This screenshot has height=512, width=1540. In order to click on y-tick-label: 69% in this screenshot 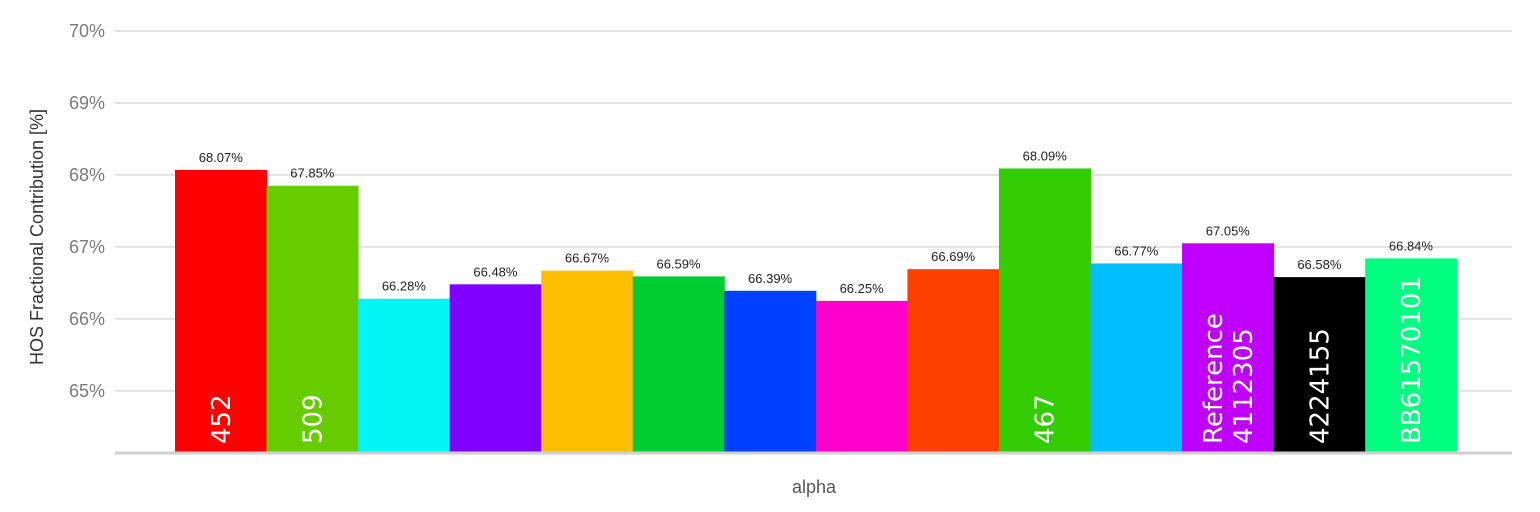, I will do `click(87, 103)`.